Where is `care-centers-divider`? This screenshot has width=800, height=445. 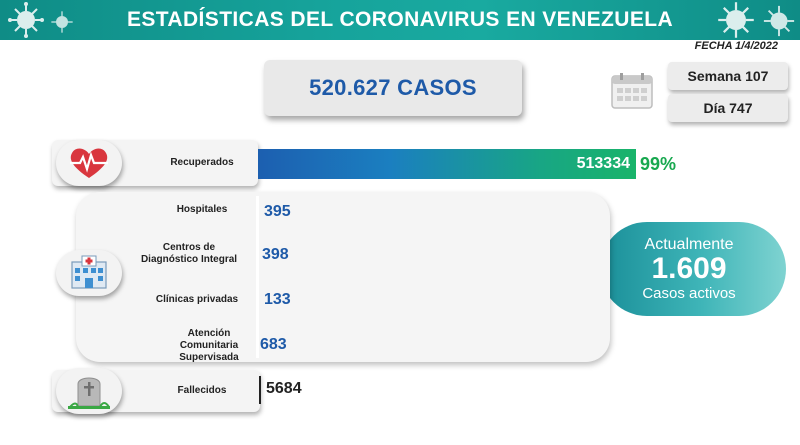 care-centers-divider is located at coordinates (257, 277).